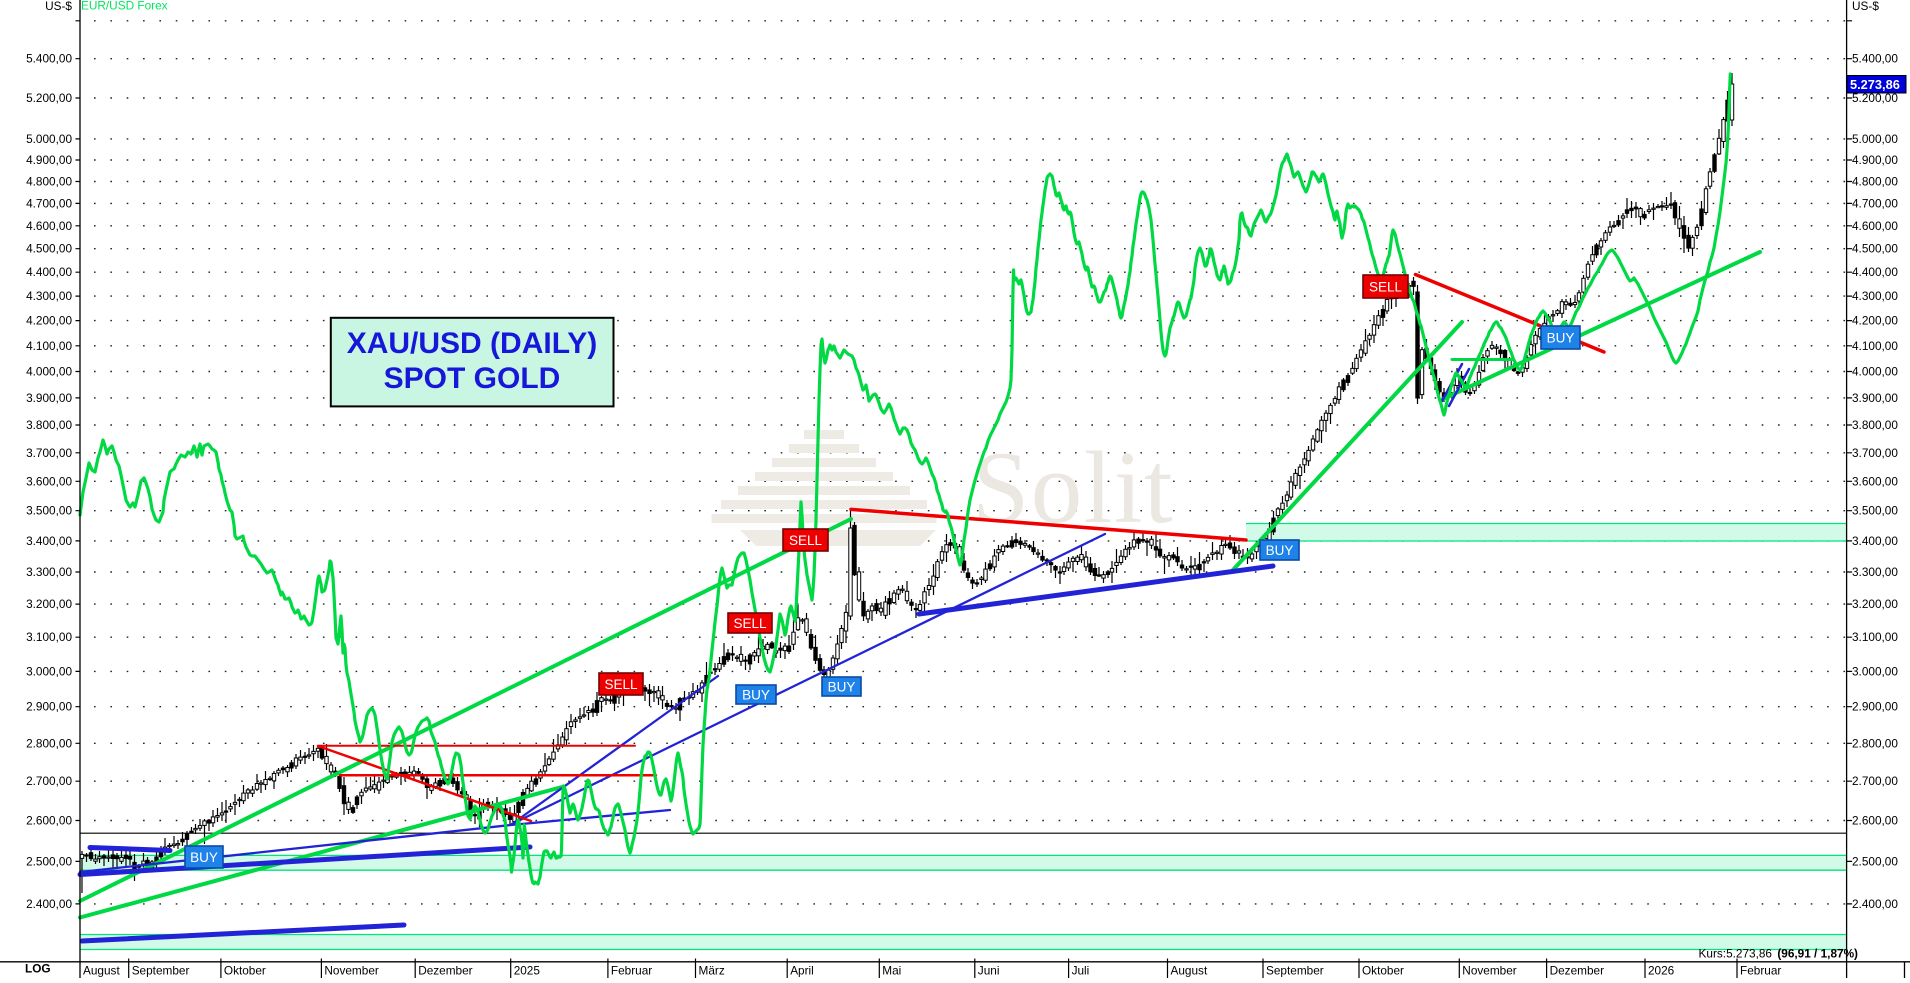 The height and width of the screenshot is (983, 1910). I want to click on svg-text: Juli, so click(1081, 971).